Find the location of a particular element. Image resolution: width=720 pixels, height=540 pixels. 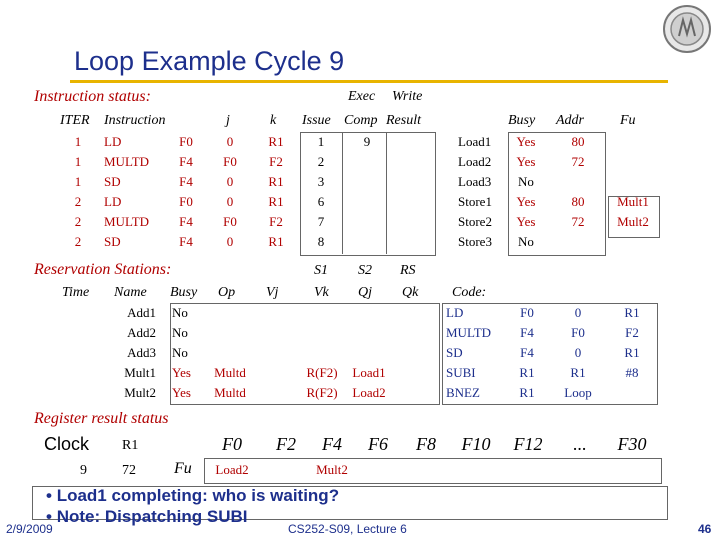

buffer-name: Store3 is located at coordinates (475, 241).